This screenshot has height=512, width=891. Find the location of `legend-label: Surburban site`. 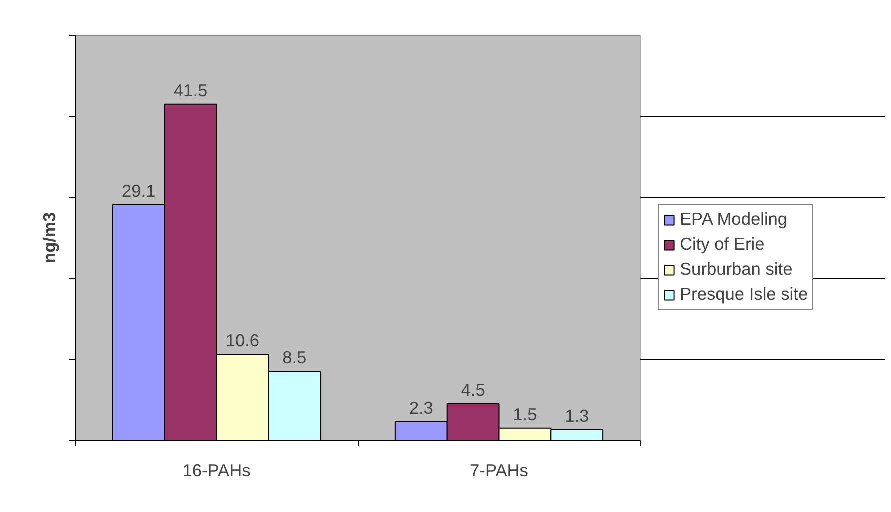

legend-label: Surburban site is located at coordinates (736, 269).